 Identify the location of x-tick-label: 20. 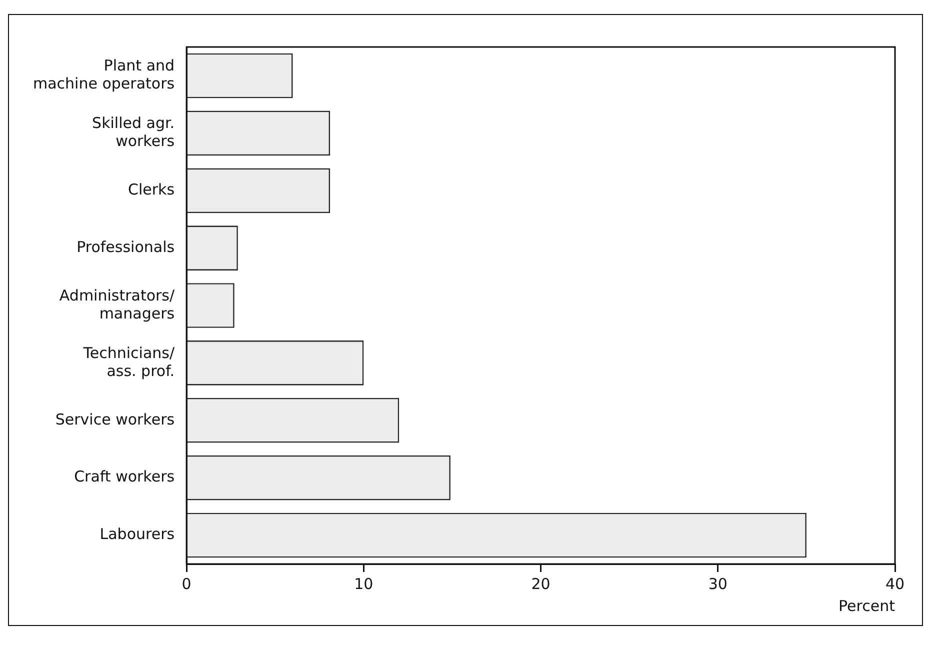
(540, 583).